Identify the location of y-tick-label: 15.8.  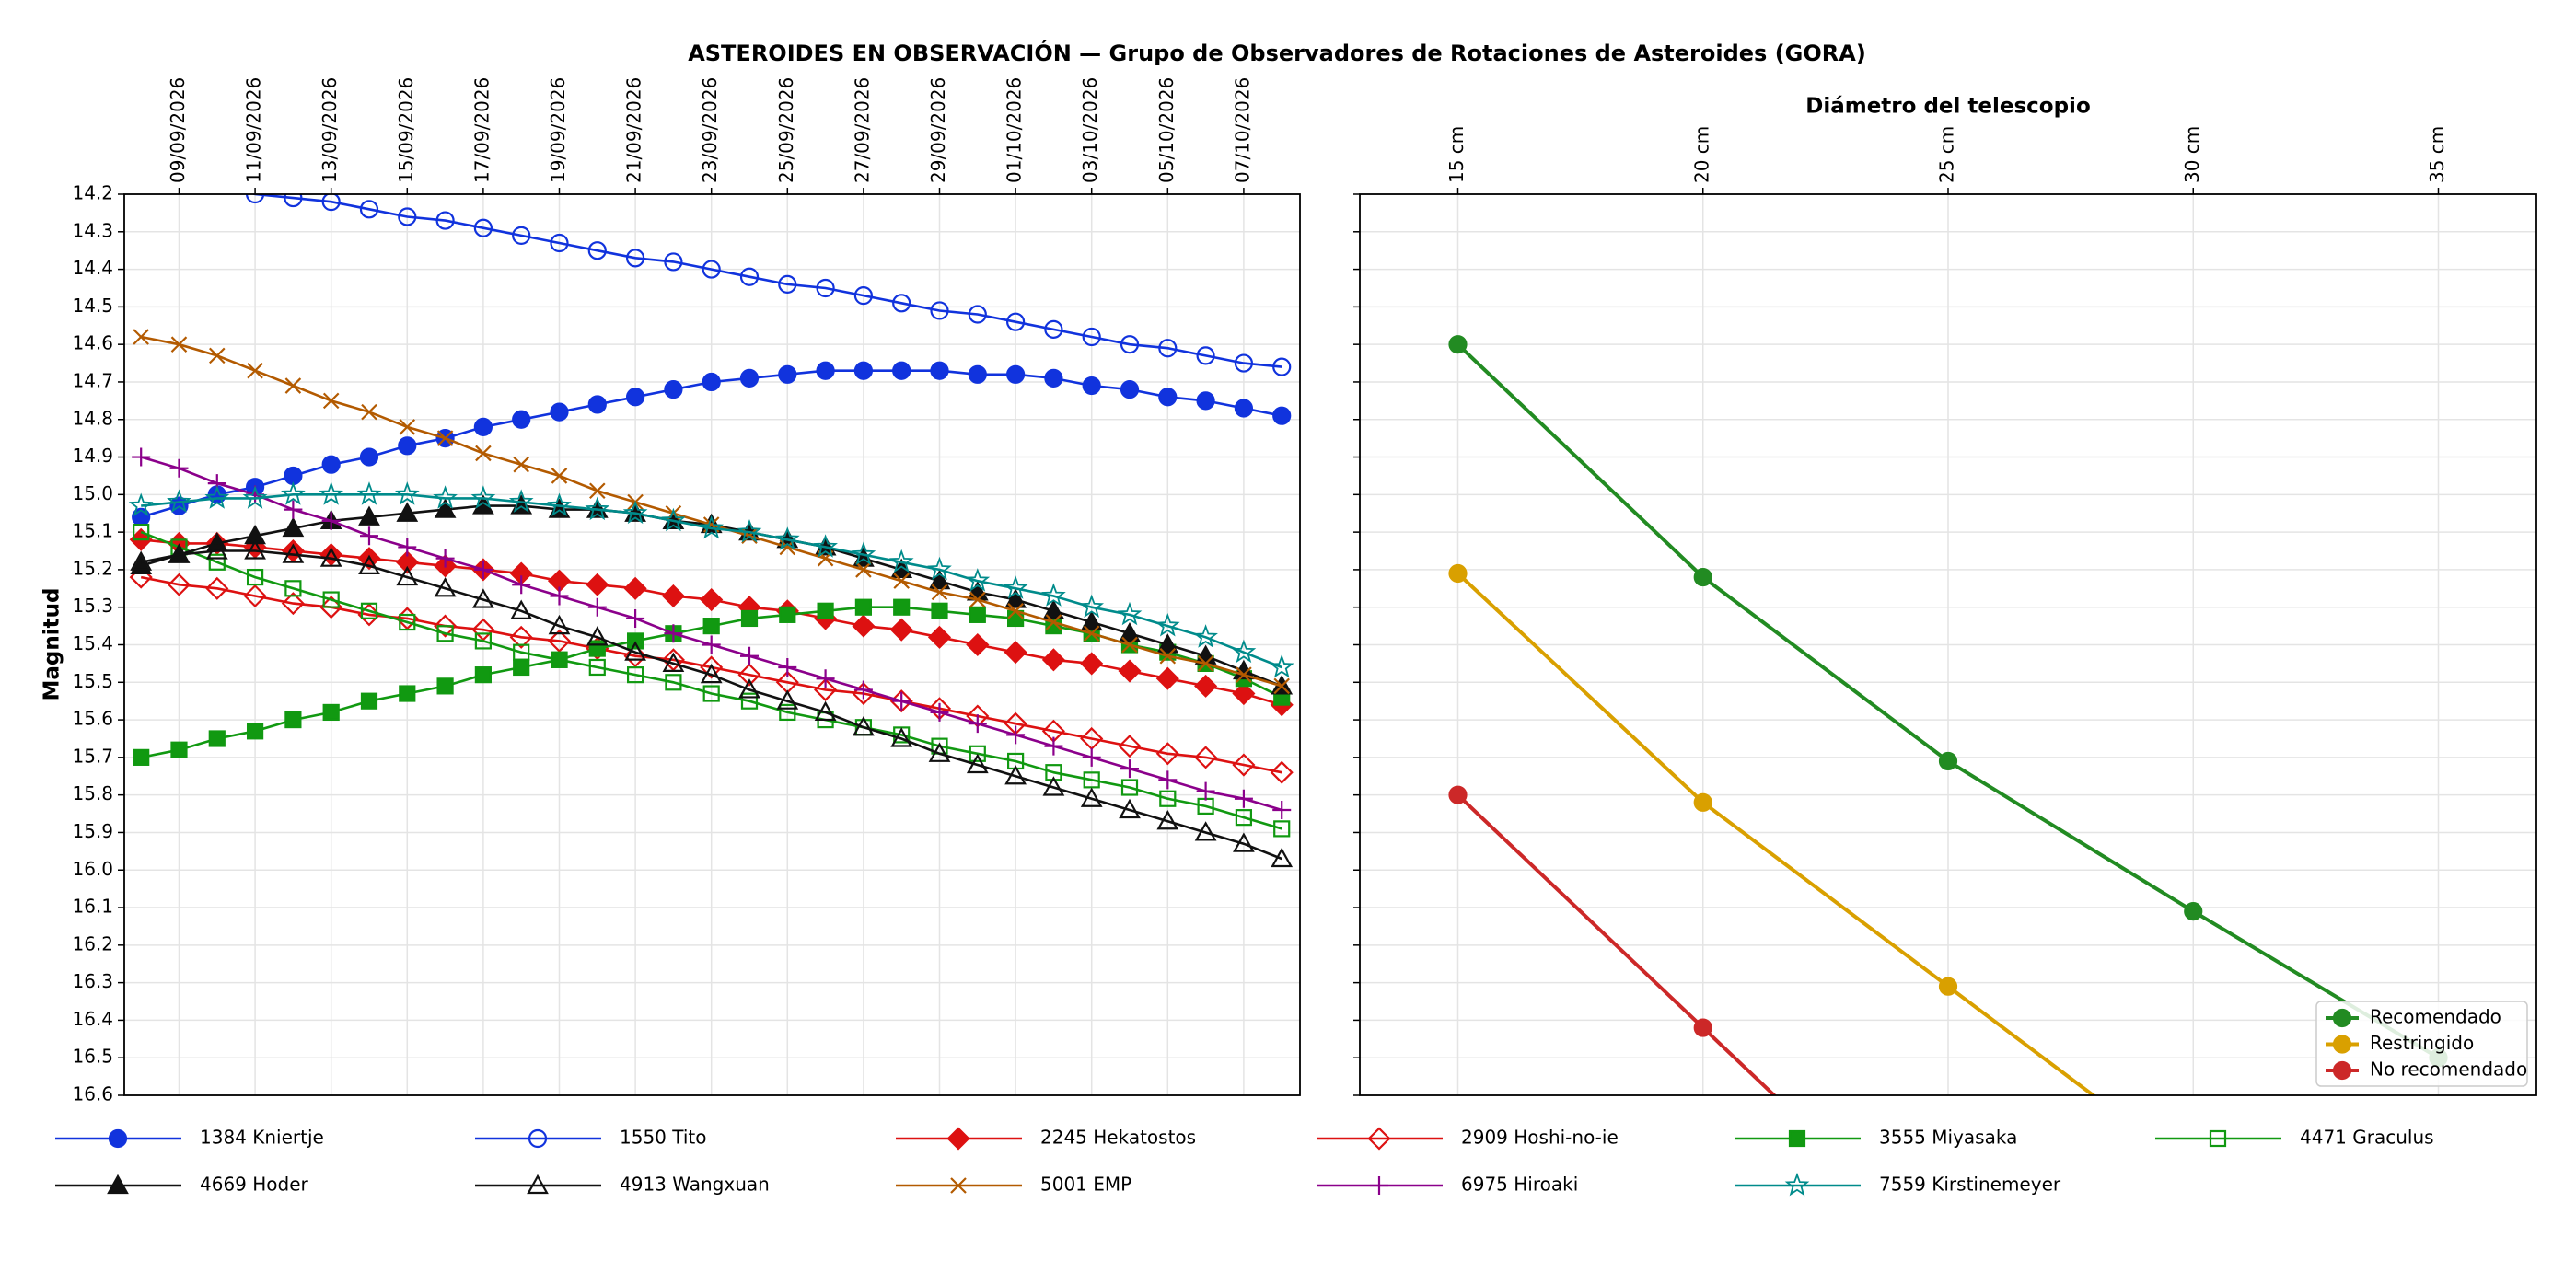
(92, 793).